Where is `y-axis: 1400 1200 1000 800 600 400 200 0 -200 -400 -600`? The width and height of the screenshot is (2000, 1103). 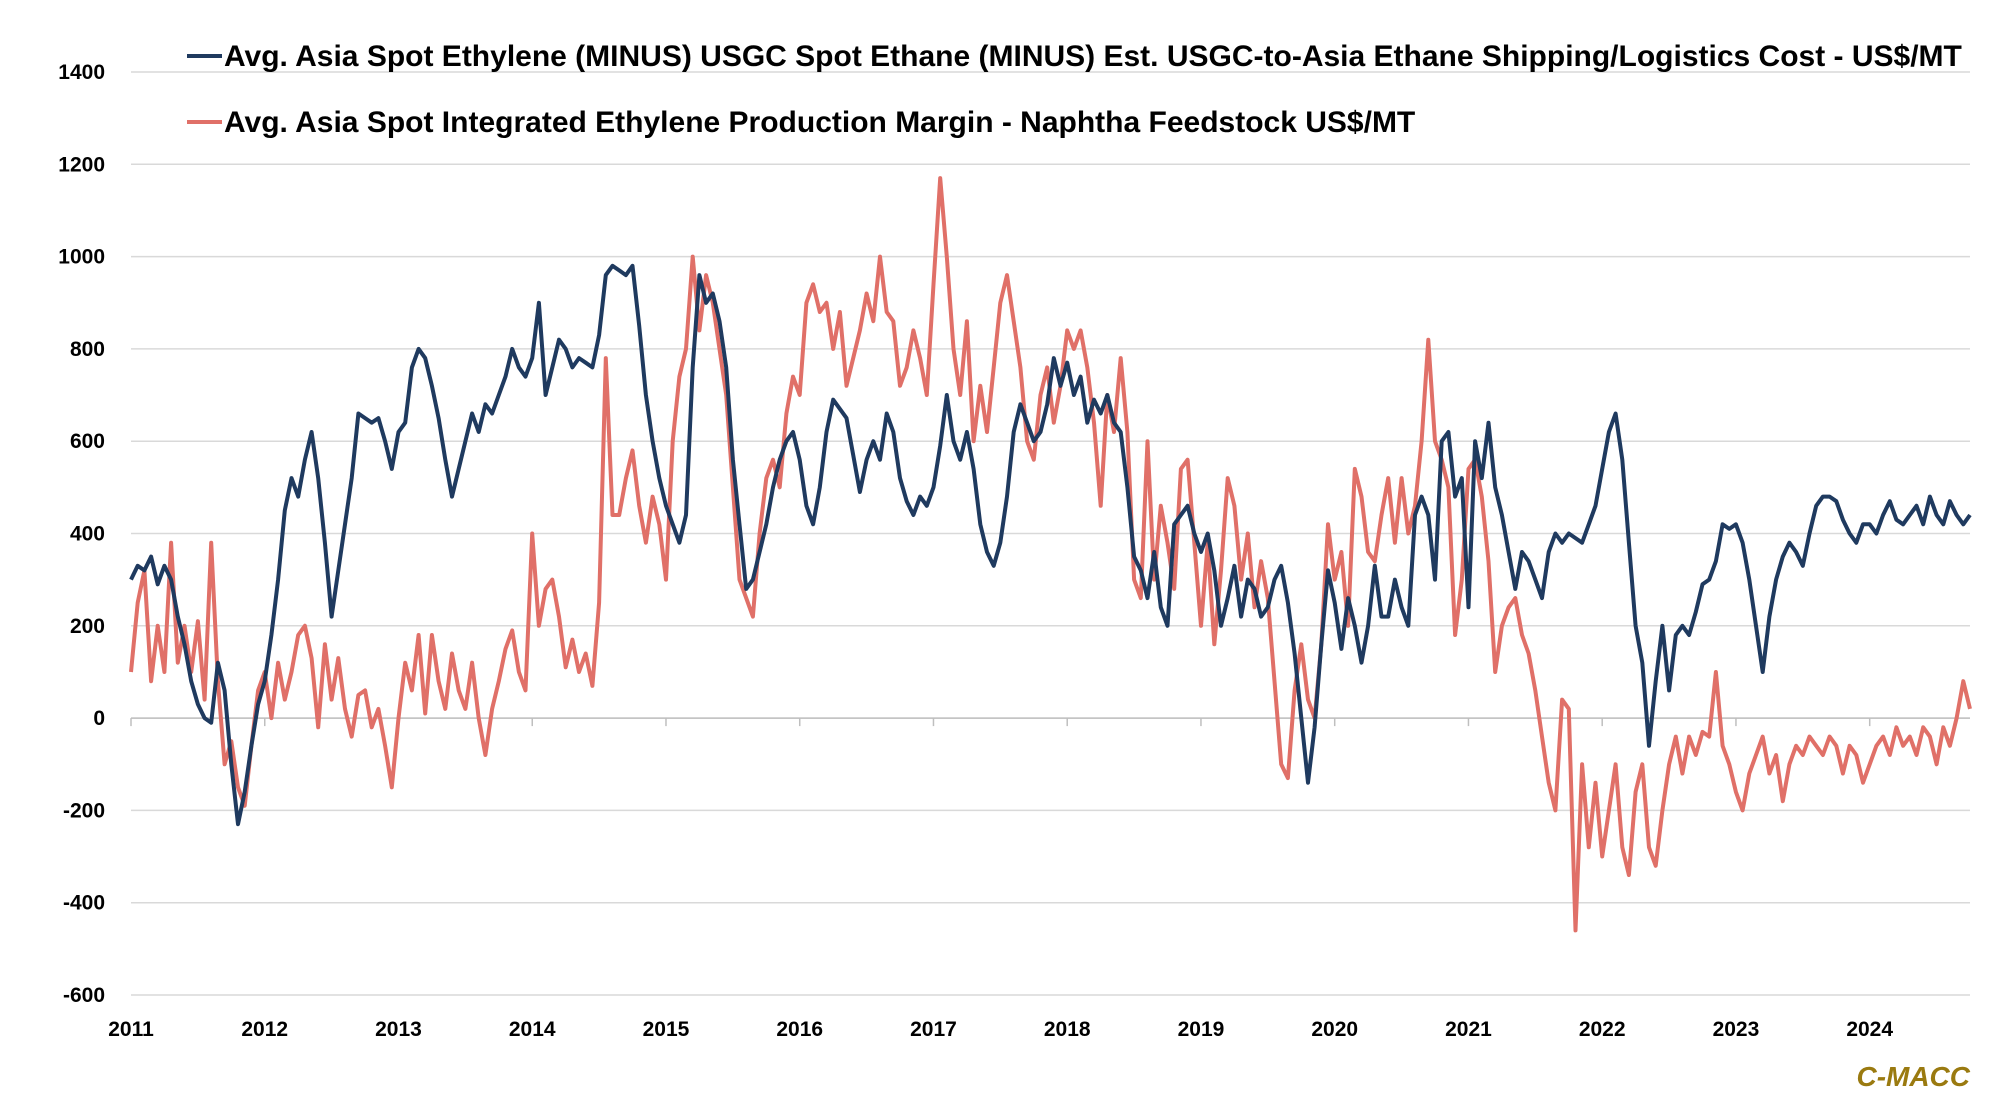
y-axis: 1400 1200 1000 800 600 400 200 0 -200 -400 -600 is located at coordinates (81, 534).